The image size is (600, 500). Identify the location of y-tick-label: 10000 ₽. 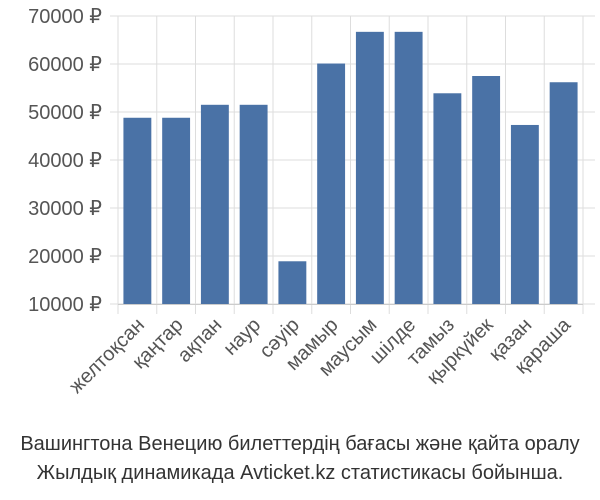
(65, 305).